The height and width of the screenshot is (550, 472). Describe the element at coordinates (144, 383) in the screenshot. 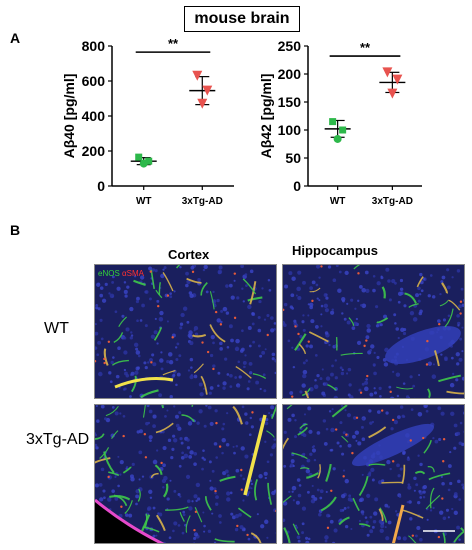

I see `vessel-bright` at that location.